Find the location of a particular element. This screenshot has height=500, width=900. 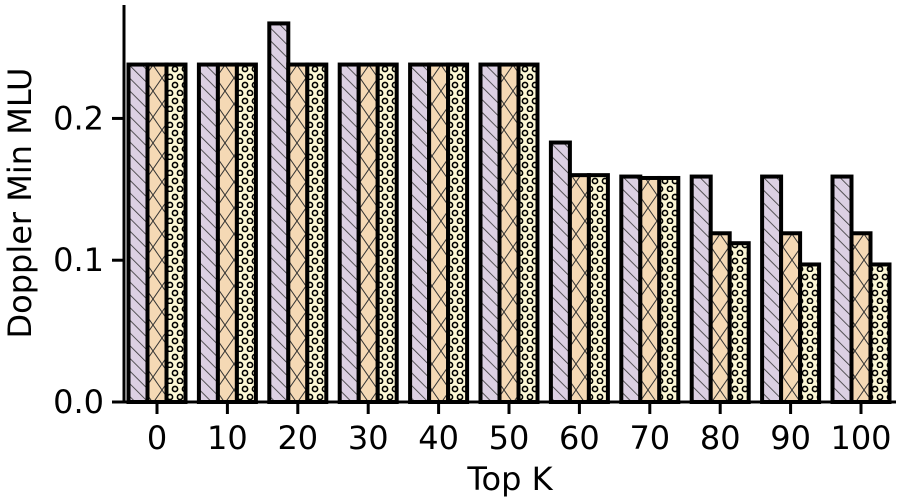

x-ticks: 0 10 20 30 40 50 60 70 80 90 100 is located at coordinates (519, 429).